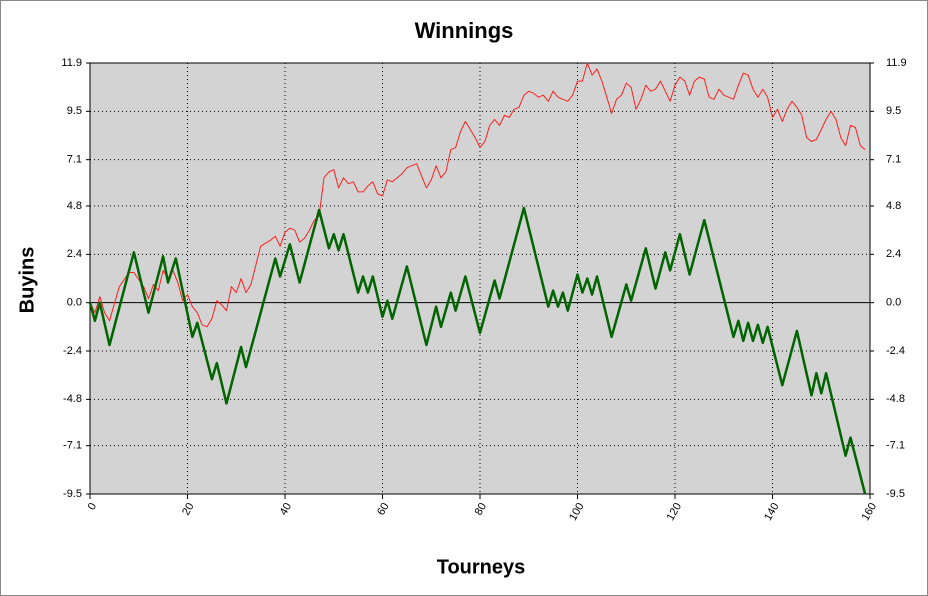 This screenshot has width=928, height=596. Describe the element at coordinates (895, 399) in the screenshot. I see `y2-tick-label: -4.8` at that location.